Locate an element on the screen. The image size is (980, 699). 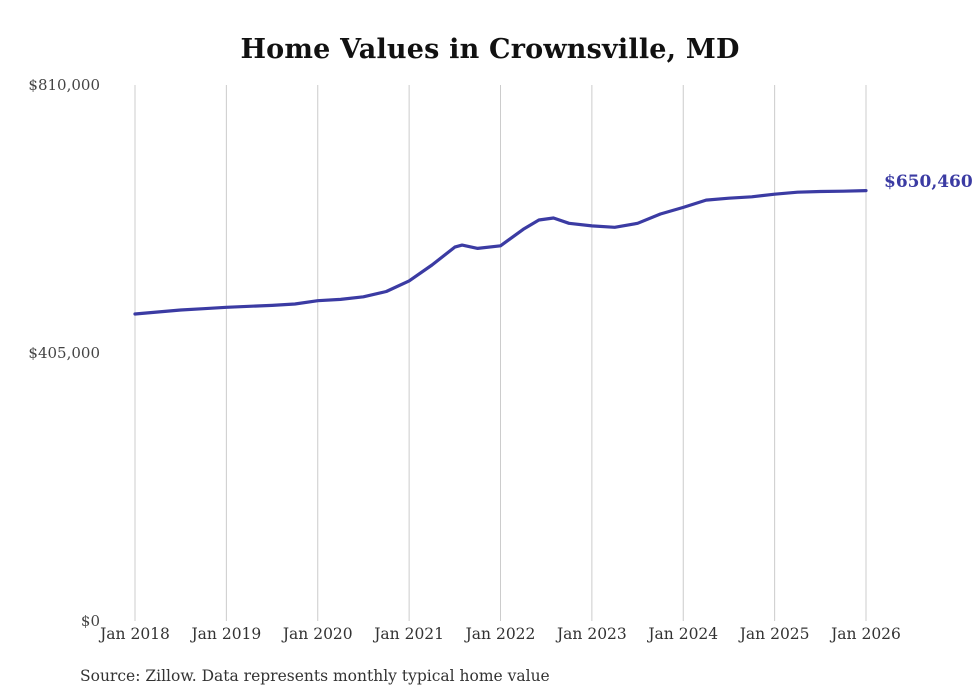
home-value-line is located at coordinates (500, 252).